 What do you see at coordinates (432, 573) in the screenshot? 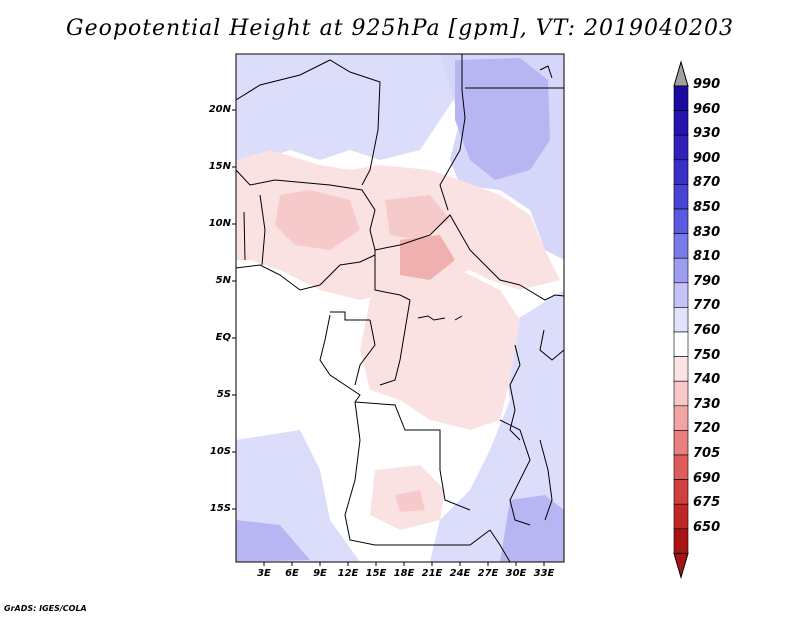
I see `lon-label: 21E` at bounding box center [432, 573].